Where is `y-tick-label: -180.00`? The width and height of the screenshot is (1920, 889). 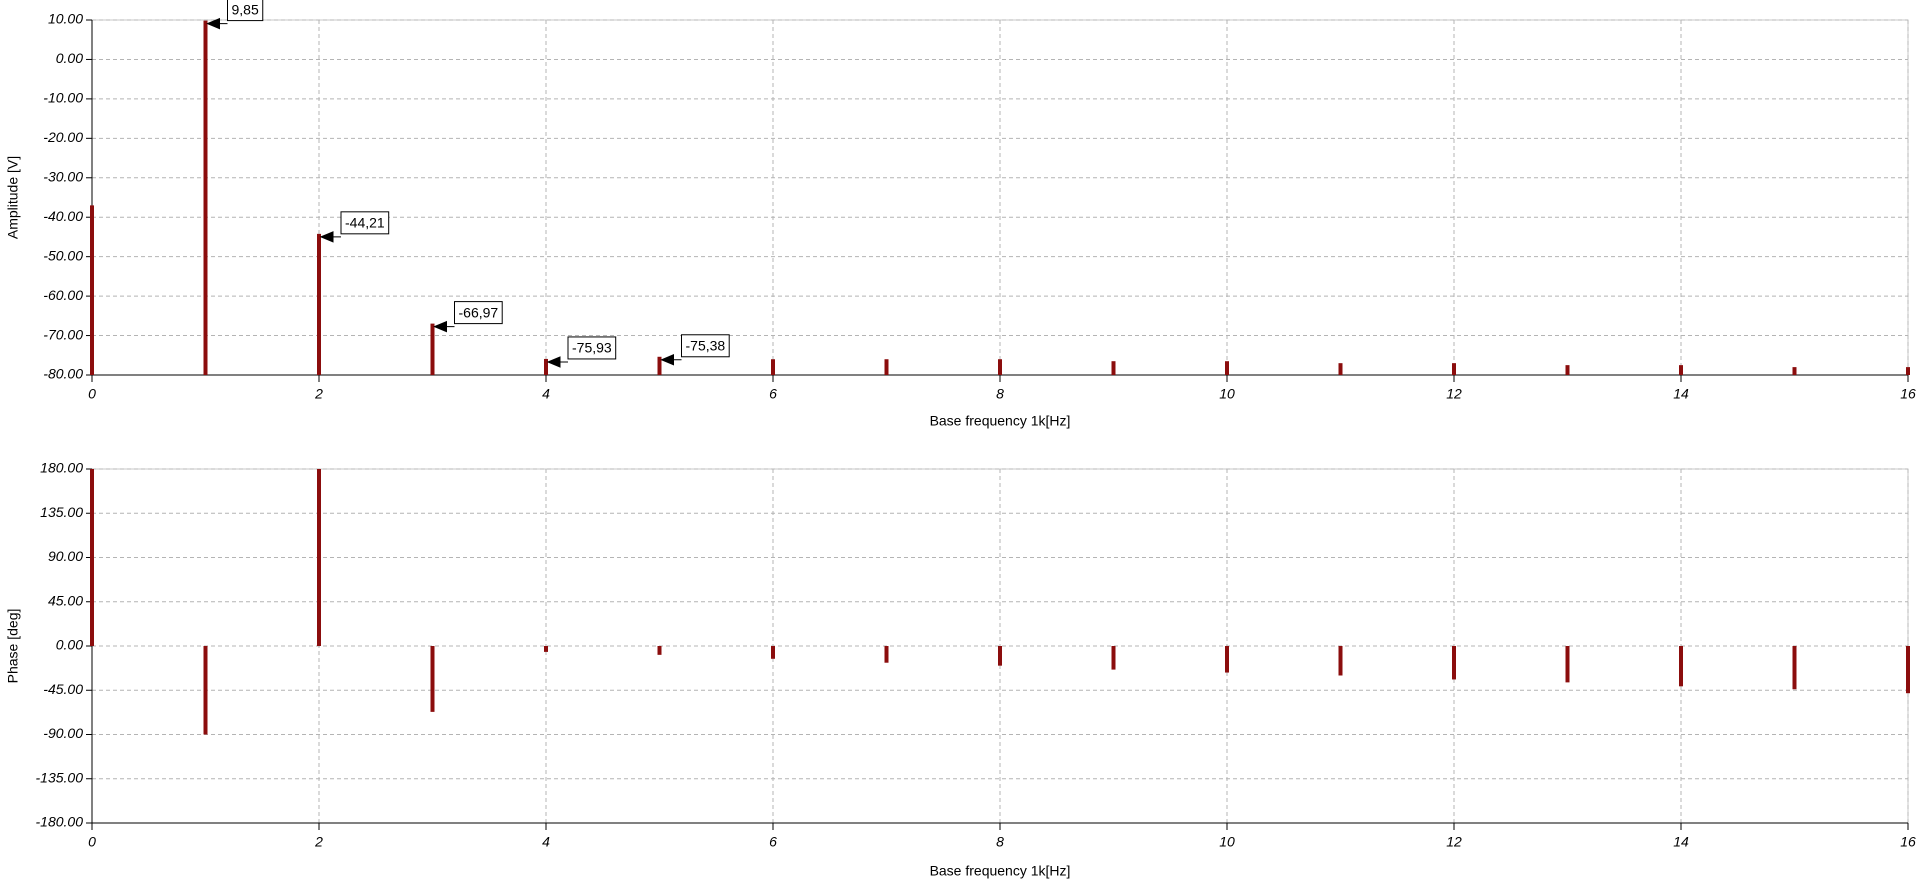 y-tick-label: -180.00 is located at coordinates (60, 822).